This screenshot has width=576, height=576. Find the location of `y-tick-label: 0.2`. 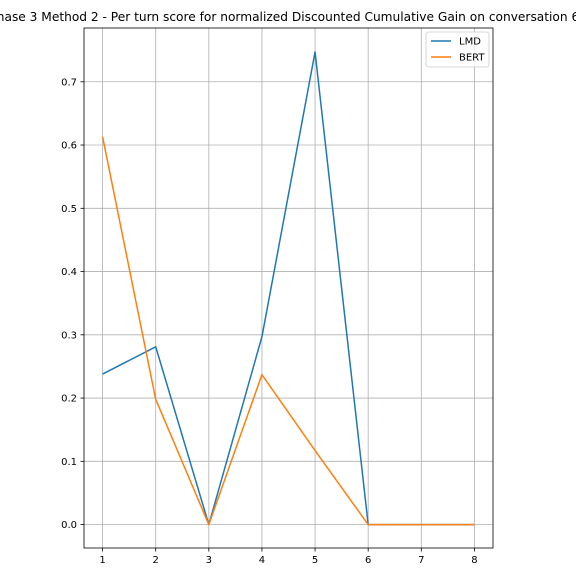

y-tick-label: 0.2 is located at coordinates (69, 399).